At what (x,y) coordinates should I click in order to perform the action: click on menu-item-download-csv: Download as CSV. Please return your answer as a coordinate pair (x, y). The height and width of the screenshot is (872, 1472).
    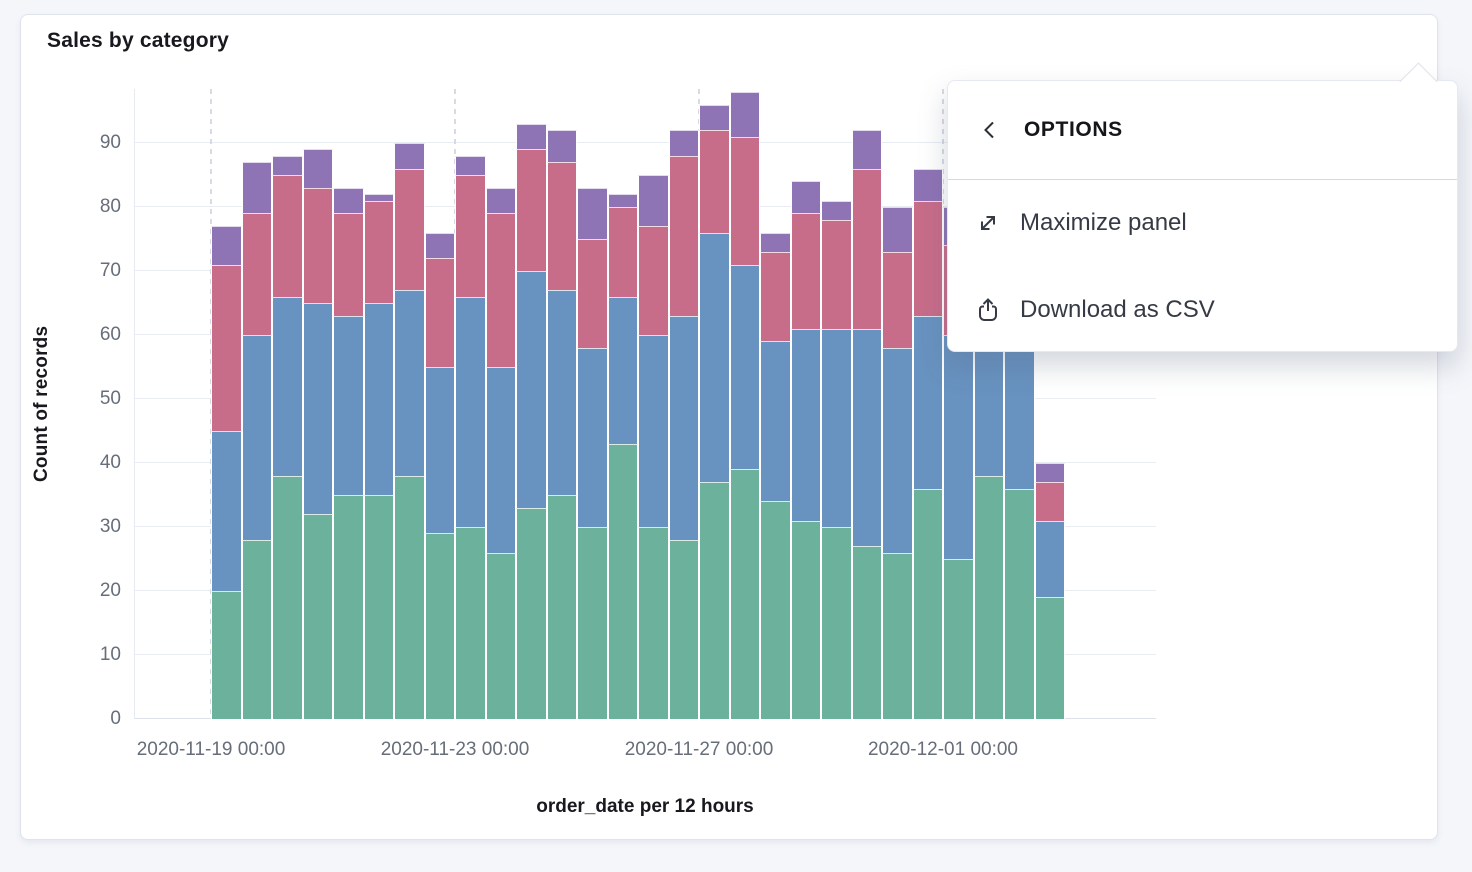
    Looking at the image, I should click on (1202, 310).